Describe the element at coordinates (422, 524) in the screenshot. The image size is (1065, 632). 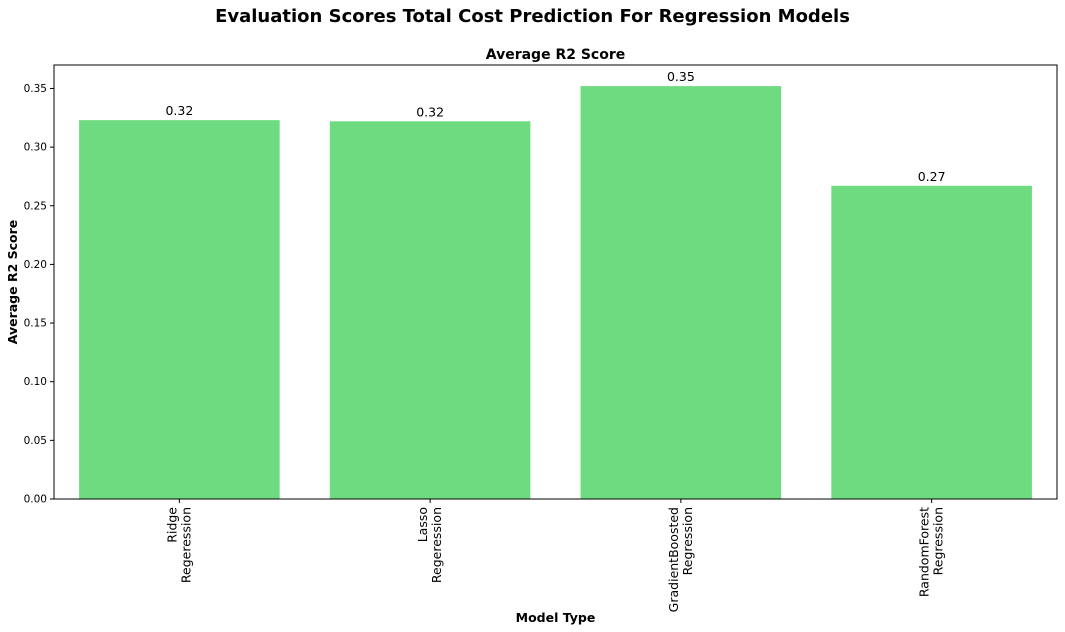
I see `x-tick-label-line: Lasso` at that location.